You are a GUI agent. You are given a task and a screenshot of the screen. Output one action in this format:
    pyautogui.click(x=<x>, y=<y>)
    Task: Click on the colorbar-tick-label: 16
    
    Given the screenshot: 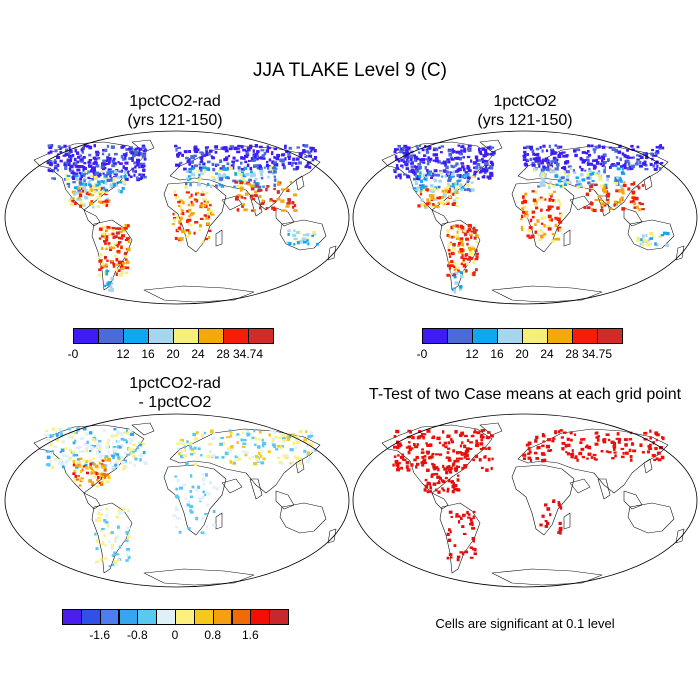 What is the action you would take?
    pyautogui.click(x=148, y=354)
    